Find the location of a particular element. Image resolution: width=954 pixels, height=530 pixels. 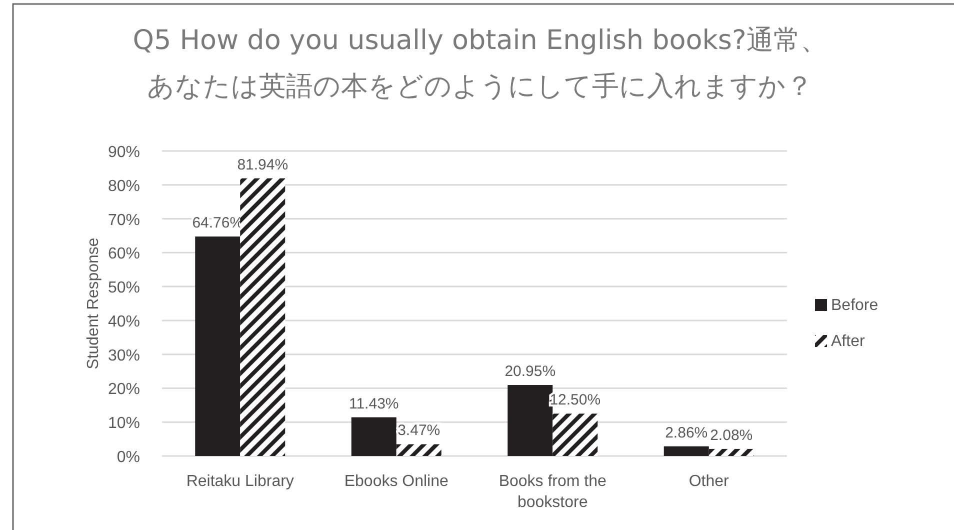

chart-title: Q5 How do you usually obtain English books?通常、あなたは英語の本をどのようにして手に入れますか？ is located at coordinates (480, 64).